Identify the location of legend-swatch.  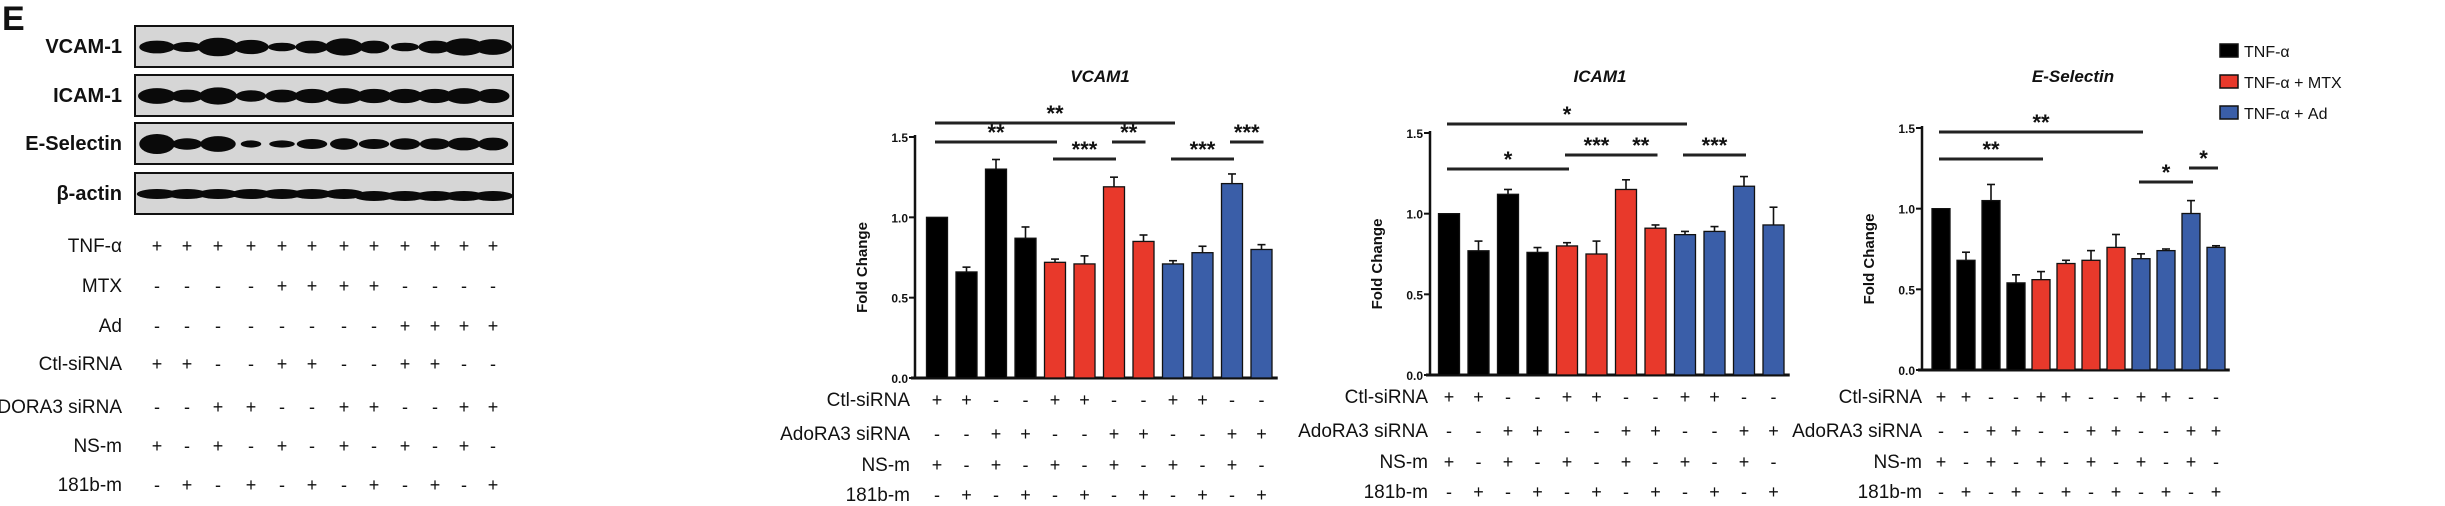
(2229, 112).